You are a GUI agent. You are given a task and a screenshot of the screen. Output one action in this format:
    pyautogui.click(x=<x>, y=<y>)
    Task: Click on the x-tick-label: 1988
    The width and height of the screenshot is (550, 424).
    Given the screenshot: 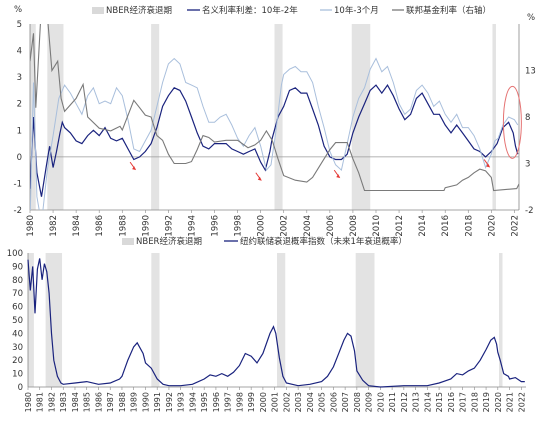 What is the action you would take?
    pyautogui.click(x=123, y=226)
    